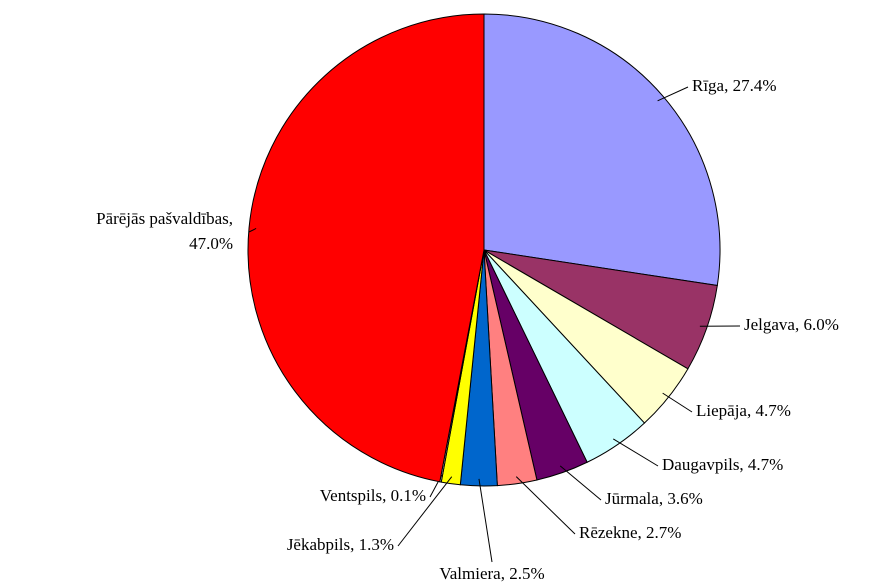  I want to click on data-label-line: Jūrmala, 3.6%, so click(654, 498).